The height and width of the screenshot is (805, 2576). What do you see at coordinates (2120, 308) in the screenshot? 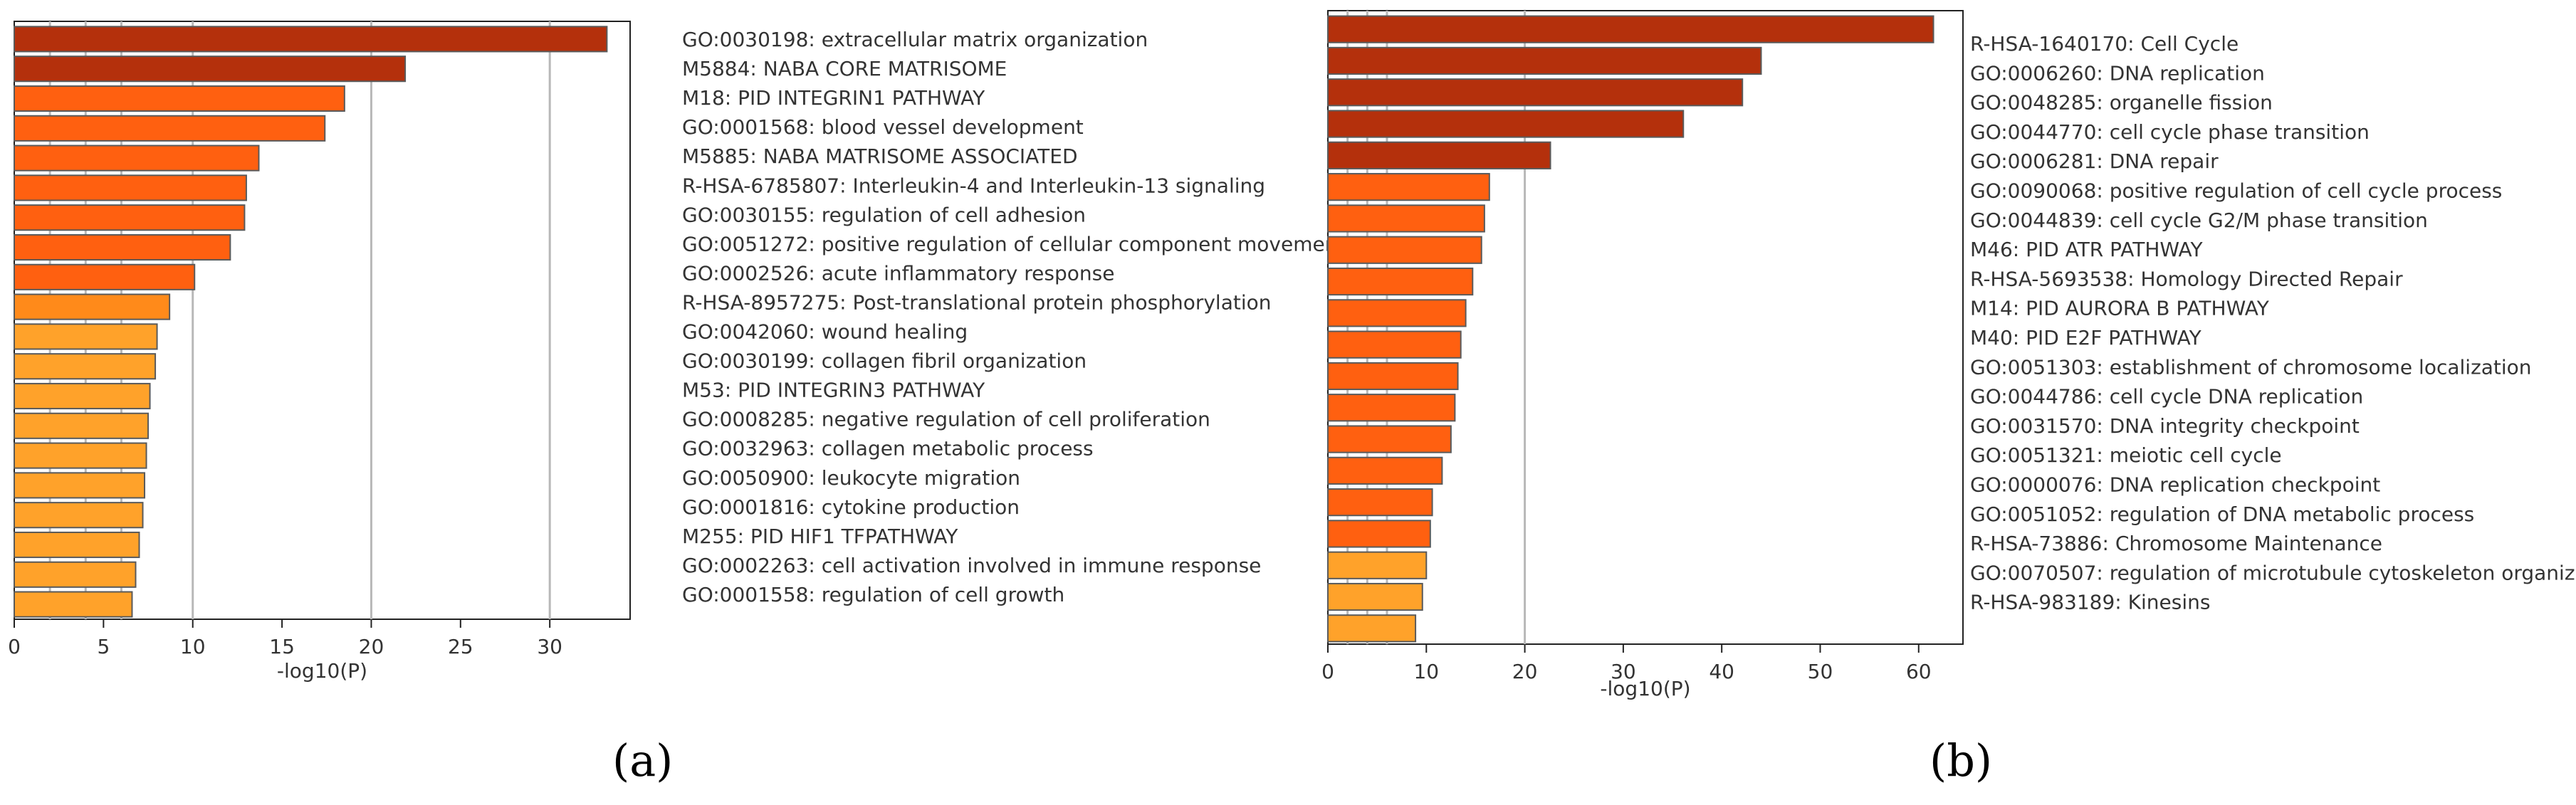
I see `category-label: M14: PID AURORA B PATHWAY` at bounding box center [2120, 308].